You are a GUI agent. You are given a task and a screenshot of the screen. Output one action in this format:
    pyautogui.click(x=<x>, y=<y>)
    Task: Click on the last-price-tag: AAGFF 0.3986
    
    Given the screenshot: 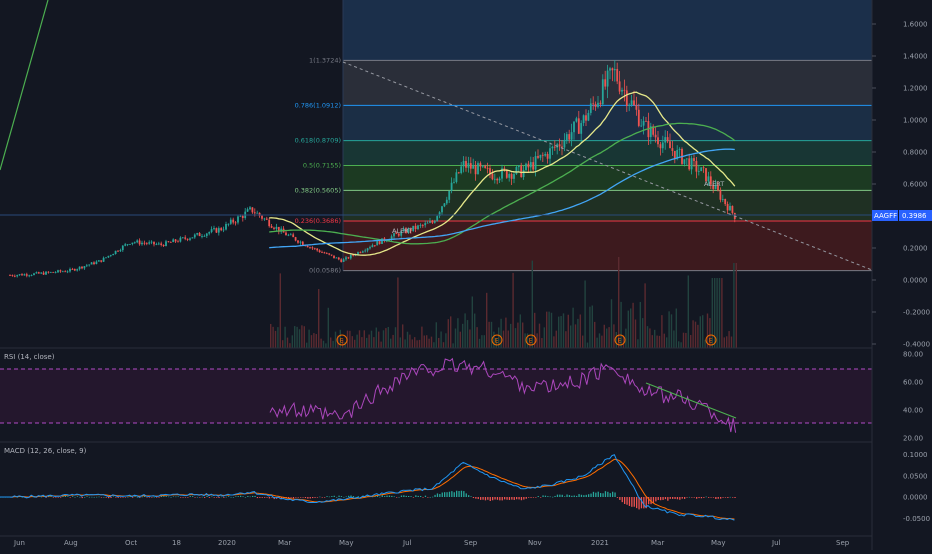 What is the action you would take?
    pyautogui.click(x=902, y=215)
    